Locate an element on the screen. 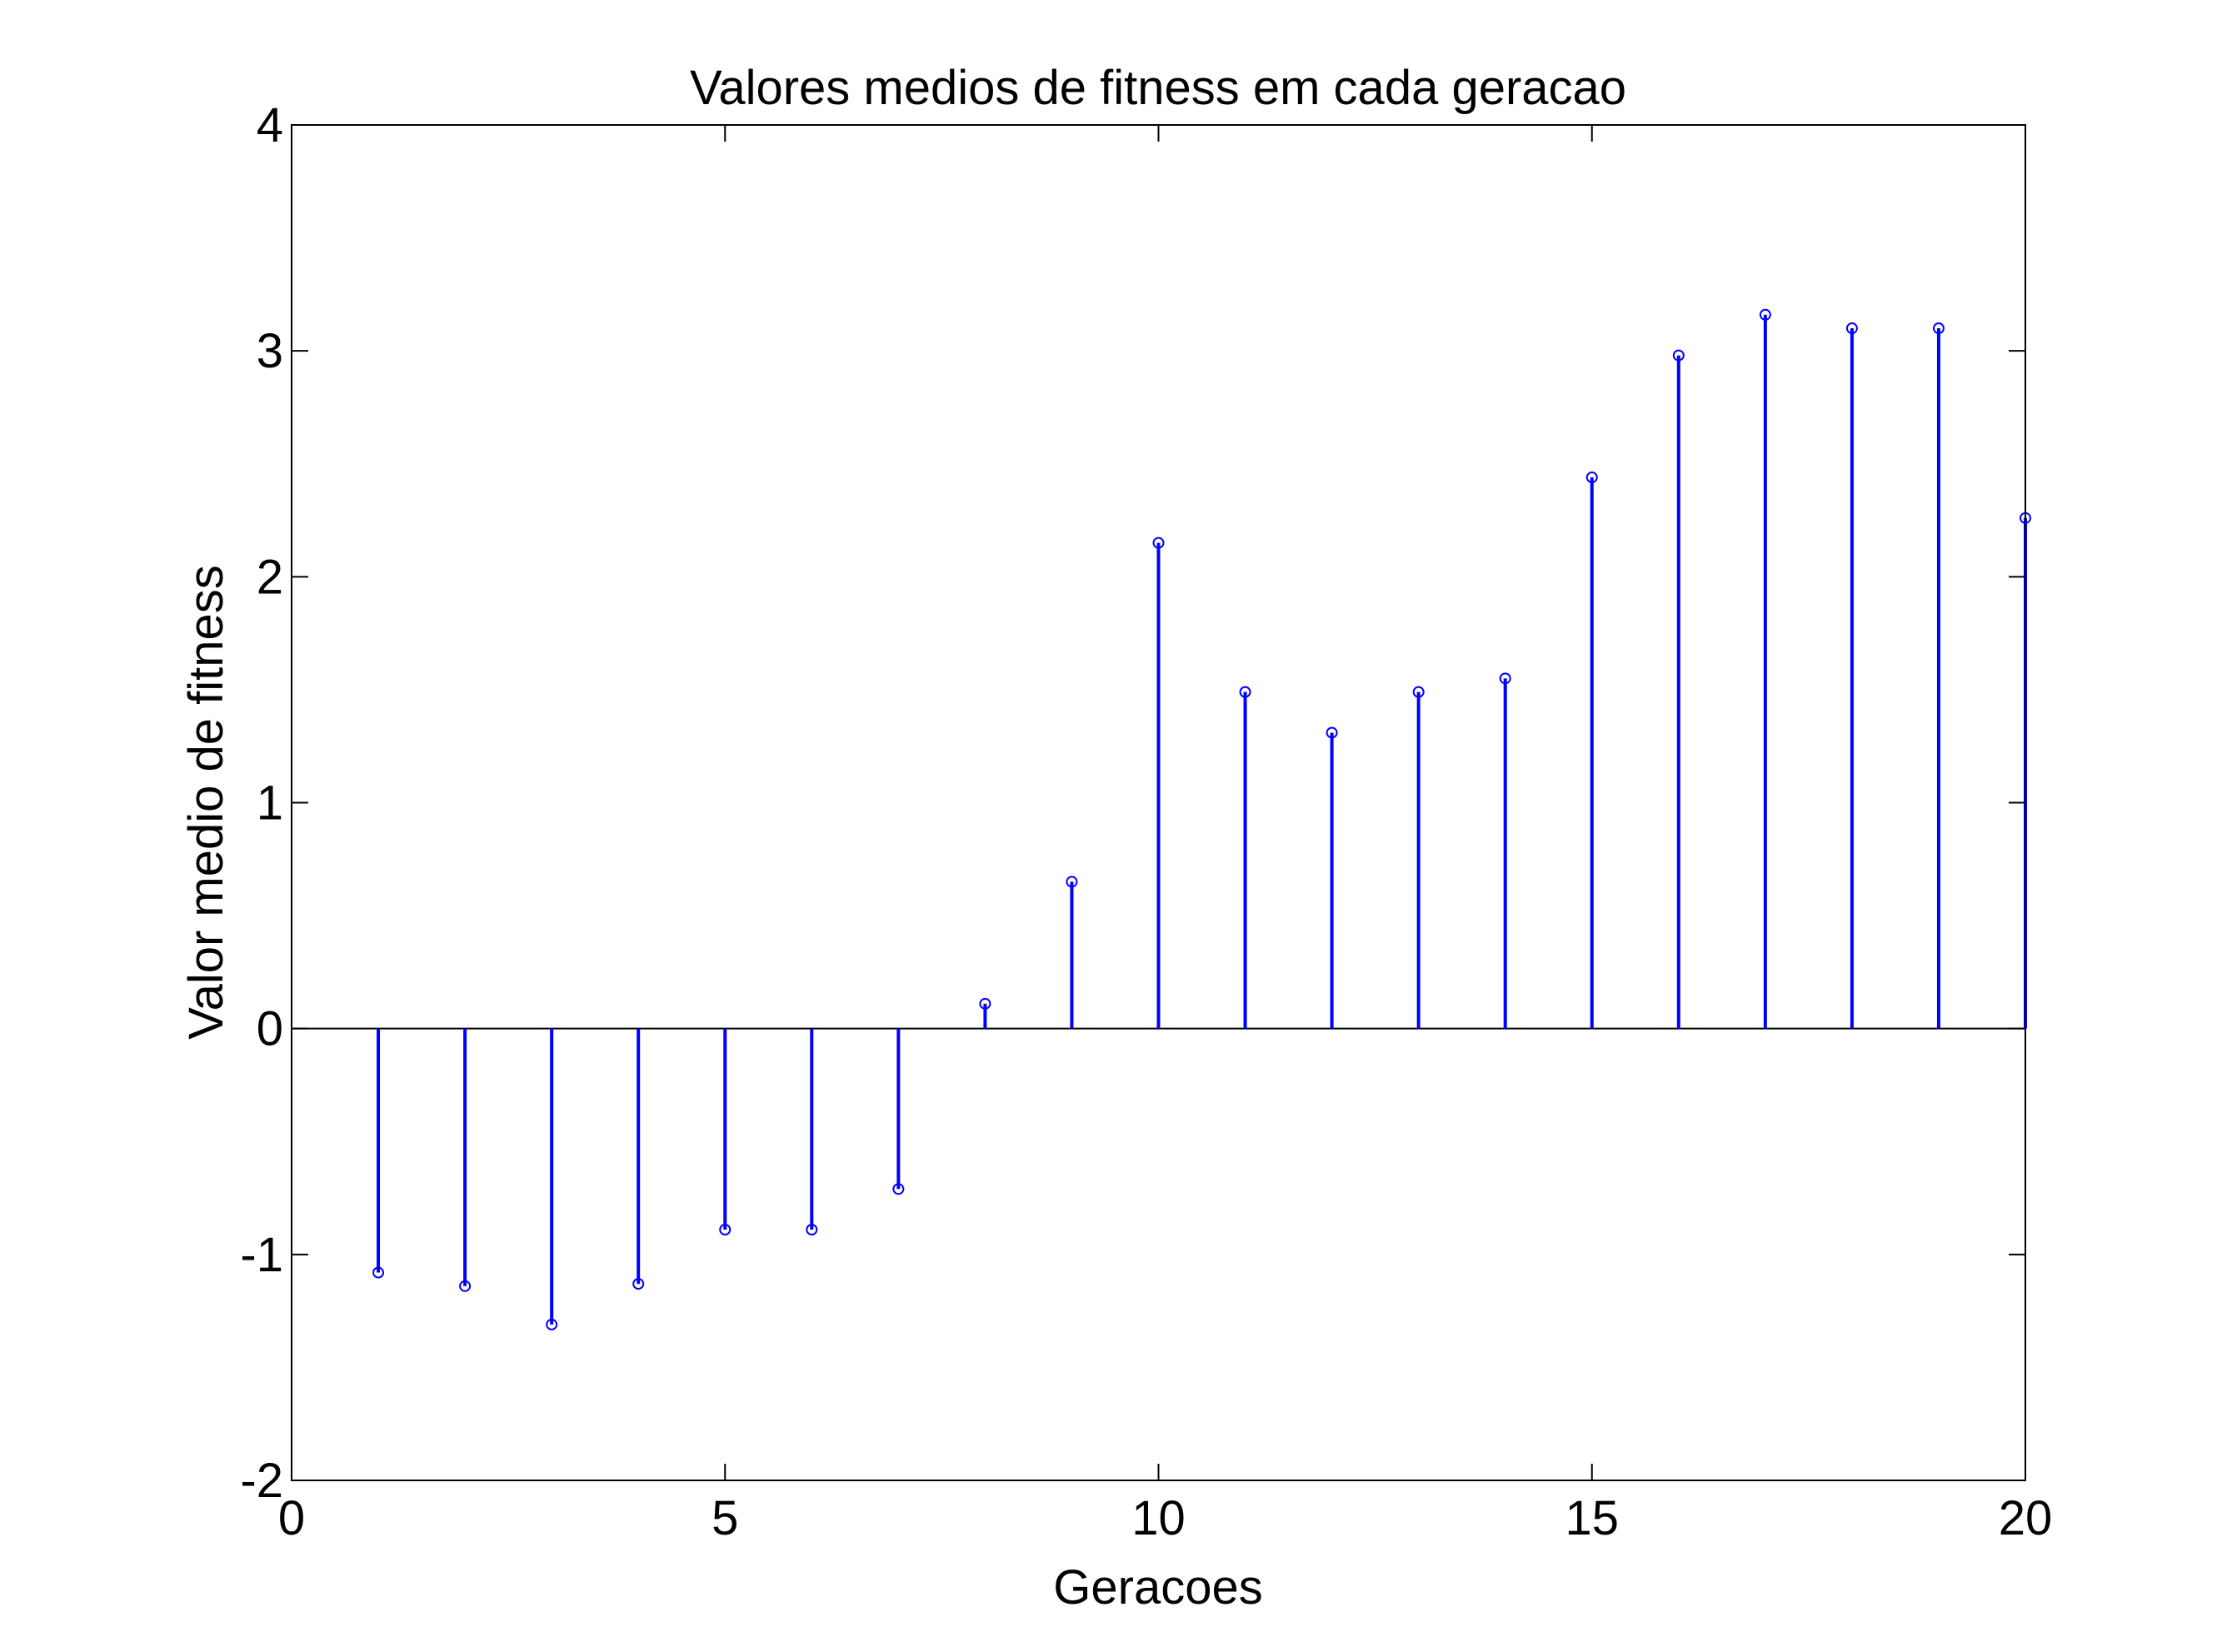 The height and width of the screenshot is (1652, 2222). x-tick-labels: 0 5 10 15 20 is located at coordinates (1165, 1518).